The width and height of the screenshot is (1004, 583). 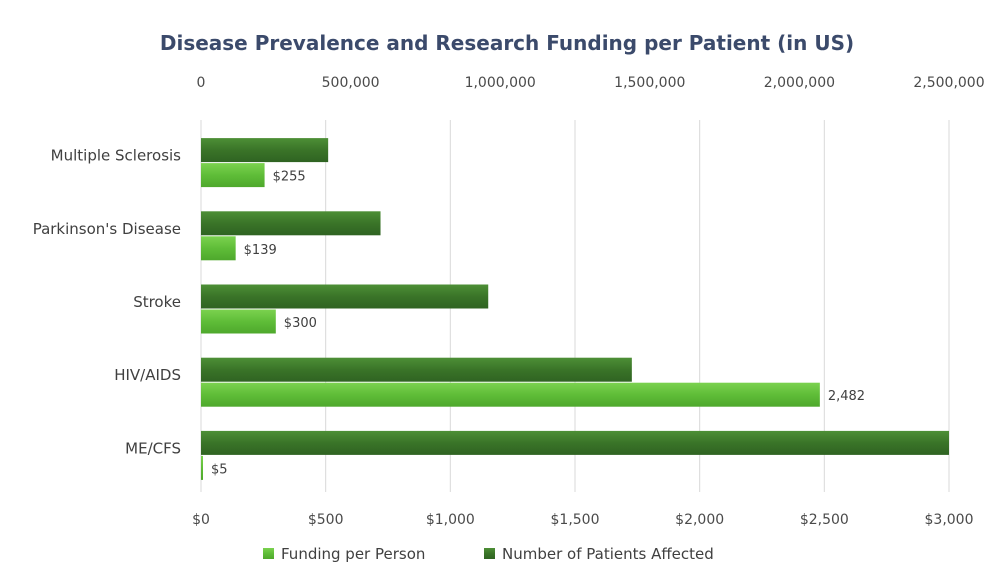 I want to click on top-tick-label: 2,500,000, so click(x=948, y=83).